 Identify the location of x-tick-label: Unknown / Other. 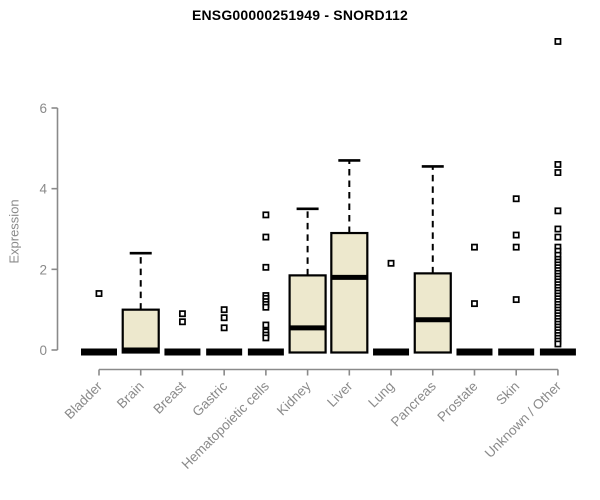
(523, 419).